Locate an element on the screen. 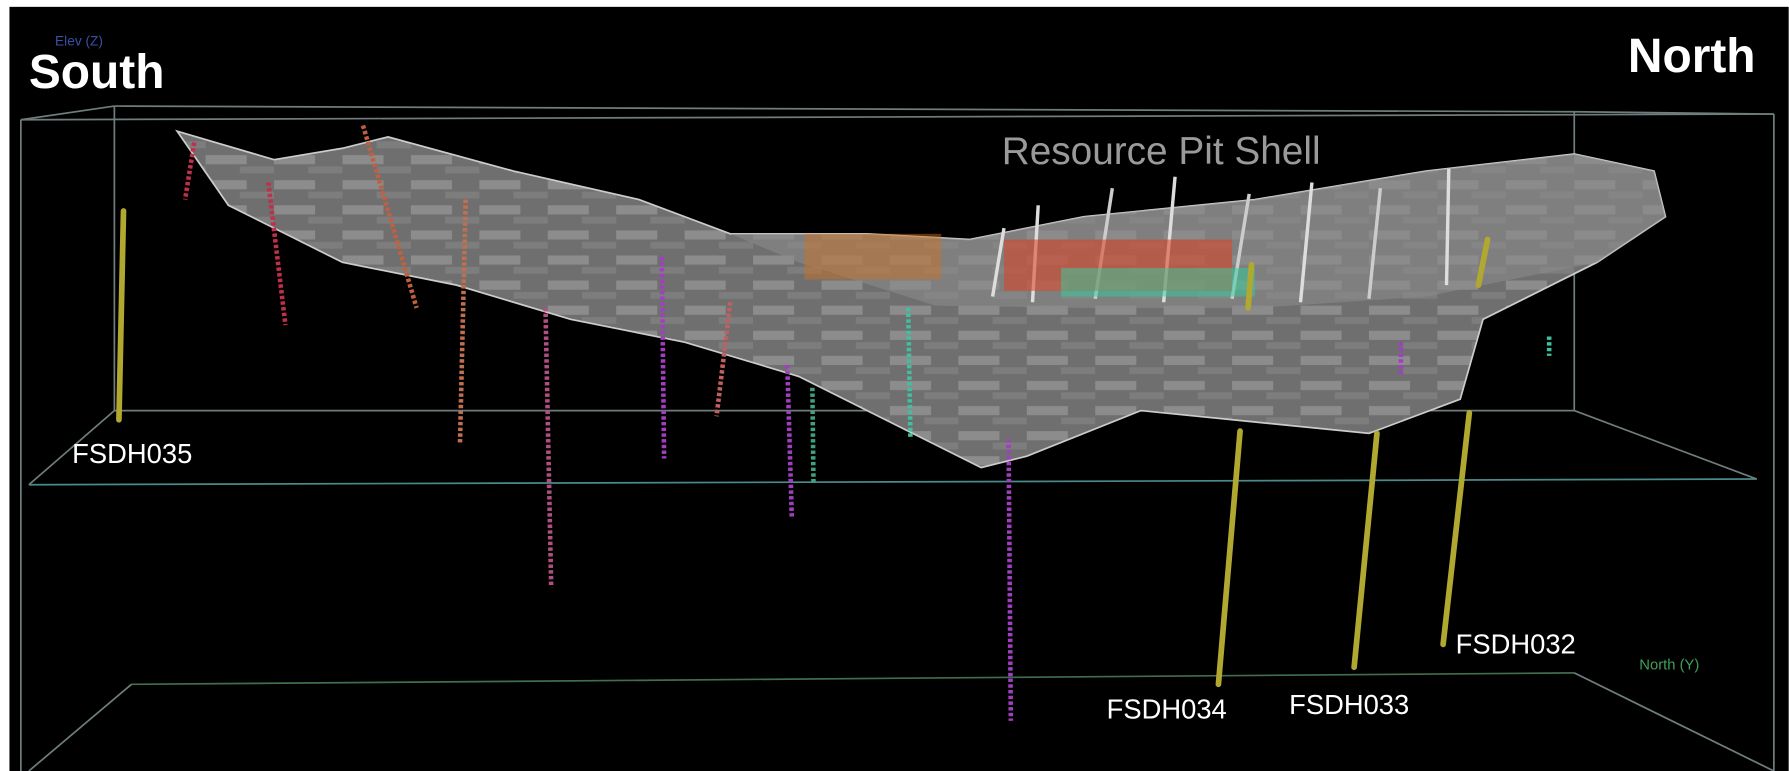  hole-label: FSDH033 is located at coordinates (1349, 704).